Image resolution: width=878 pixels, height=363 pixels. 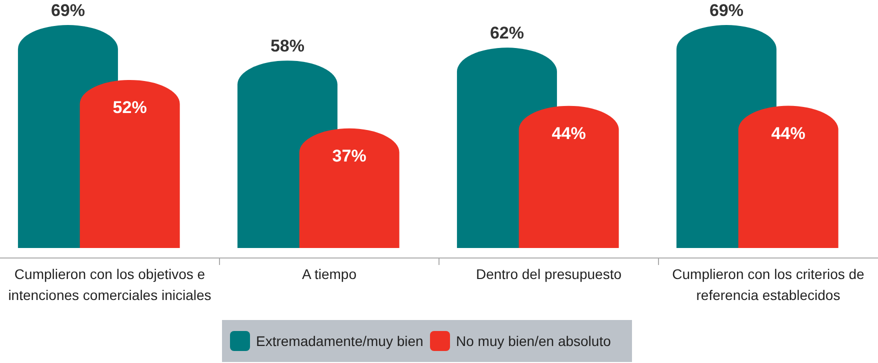 I want to click on legend-label: No muy bien/en absoluto, so click(x=534, y=341).